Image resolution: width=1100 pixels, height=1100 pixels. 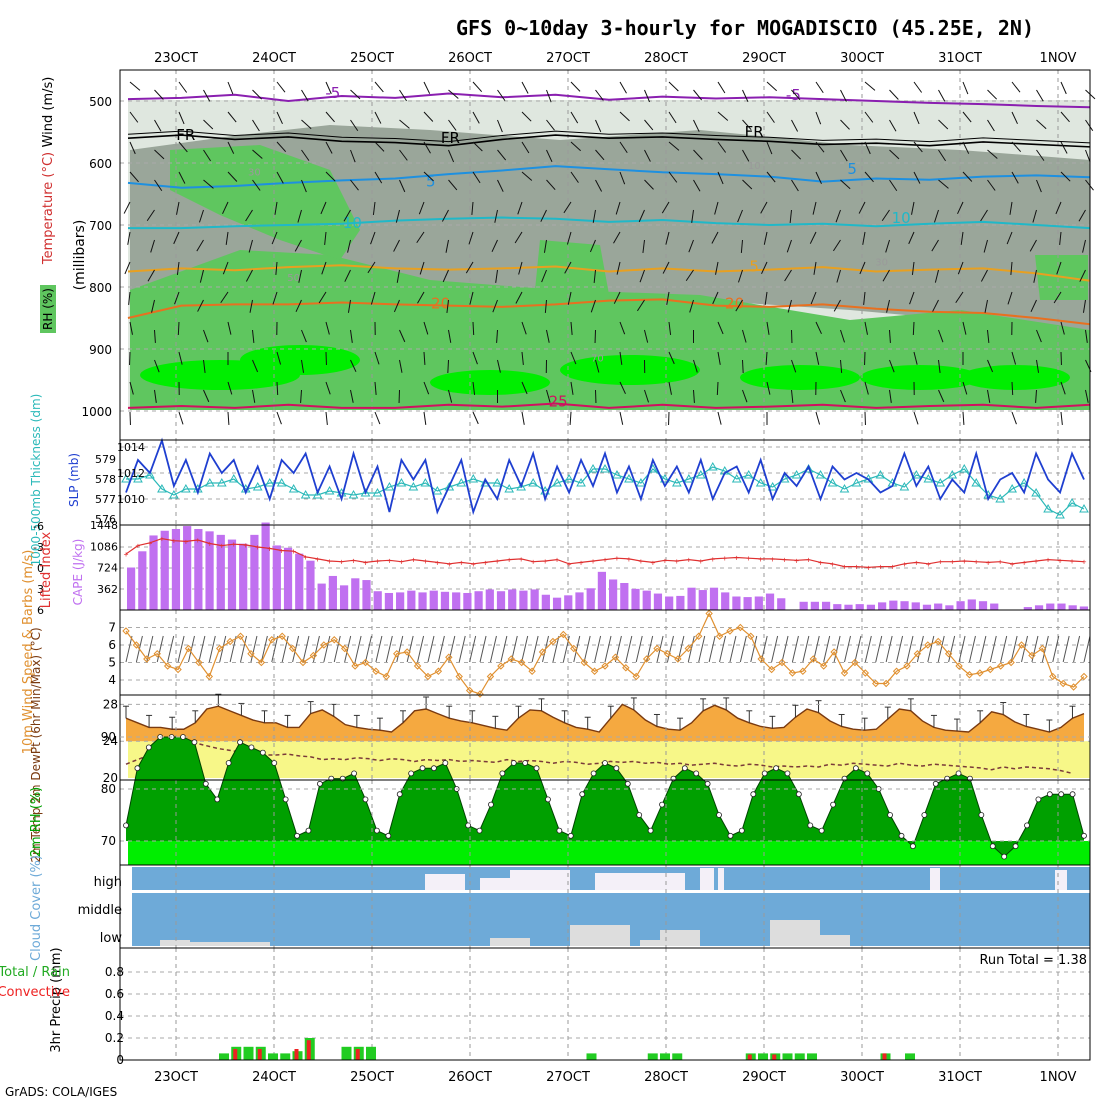 What do you see at coordinates (611, 891) in the screenshot?
I see `cloud-level-sep` at bounding box center [611, 891].